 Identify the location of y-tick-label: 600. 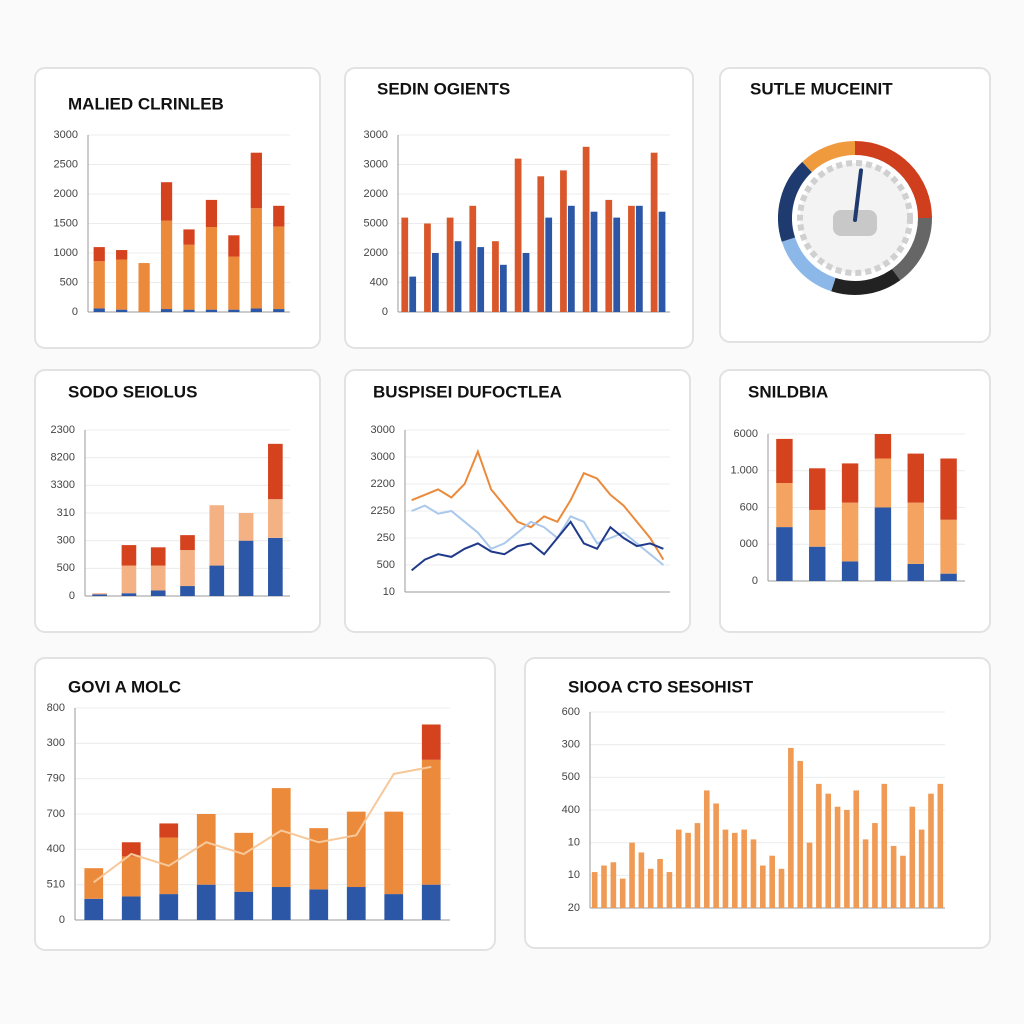
(571, 712).